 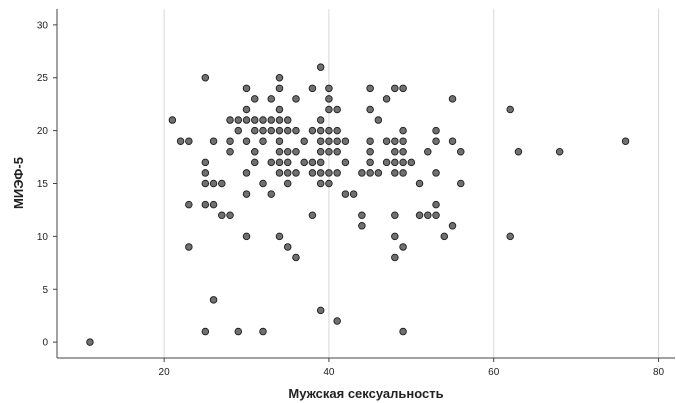 I want to click on x-axis-label: Мужская сексуальность, so click(x=365, y=393).